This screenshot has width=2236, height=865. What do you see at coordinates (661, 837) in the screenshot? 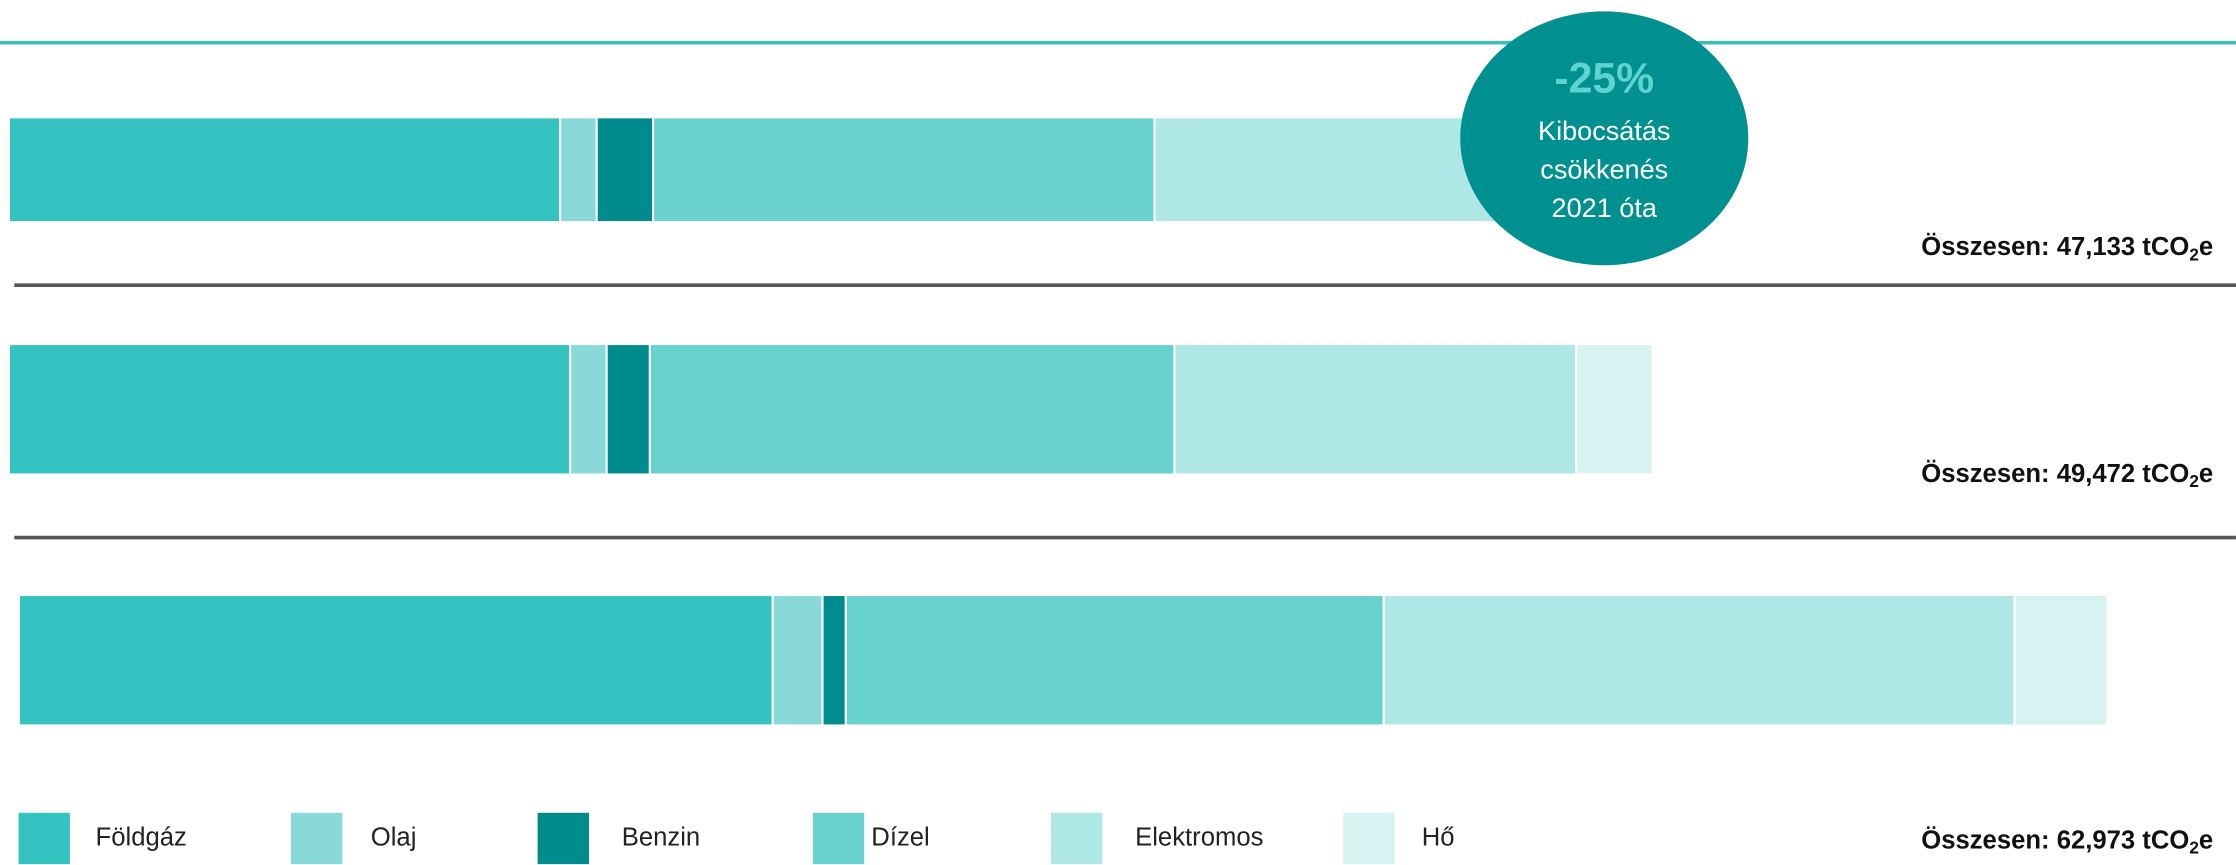
I see `legend-label: Benzin` at bounding box center [661, 837].